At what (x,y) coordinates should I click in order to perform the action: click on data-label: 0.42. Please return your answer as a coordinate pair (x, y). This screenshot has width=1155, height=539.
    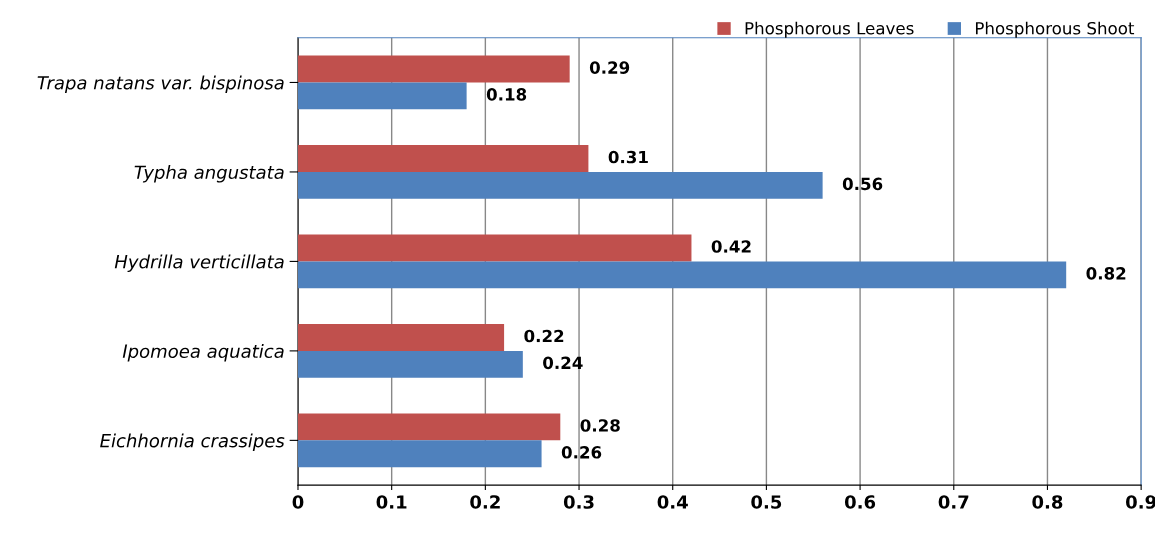
    Looking at the image, I should click on (731, 246).